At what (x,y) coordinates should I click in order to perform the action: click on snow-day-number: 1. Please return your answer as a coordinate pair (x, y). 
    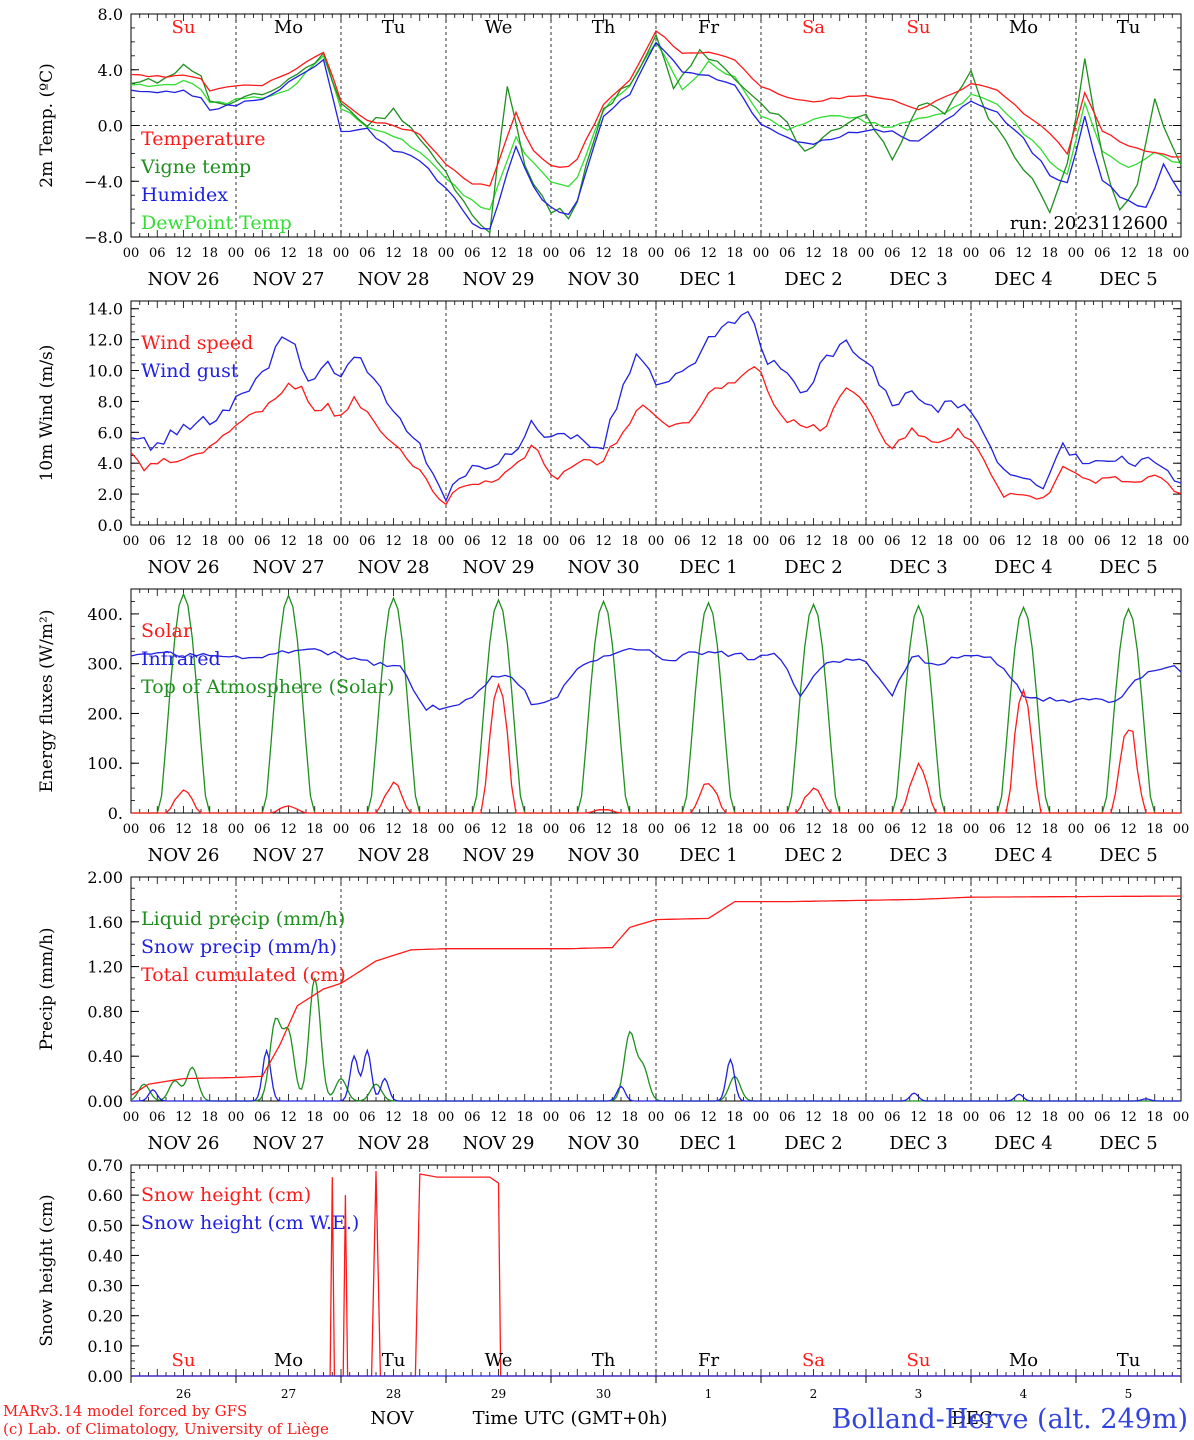
    Looking at the image, I should click on (709, 1394).